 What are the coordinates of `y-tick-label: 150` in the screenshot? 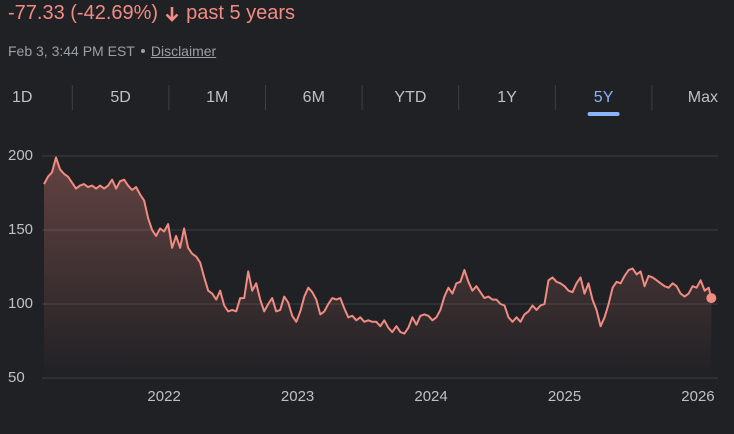 It's located at (20, 229).